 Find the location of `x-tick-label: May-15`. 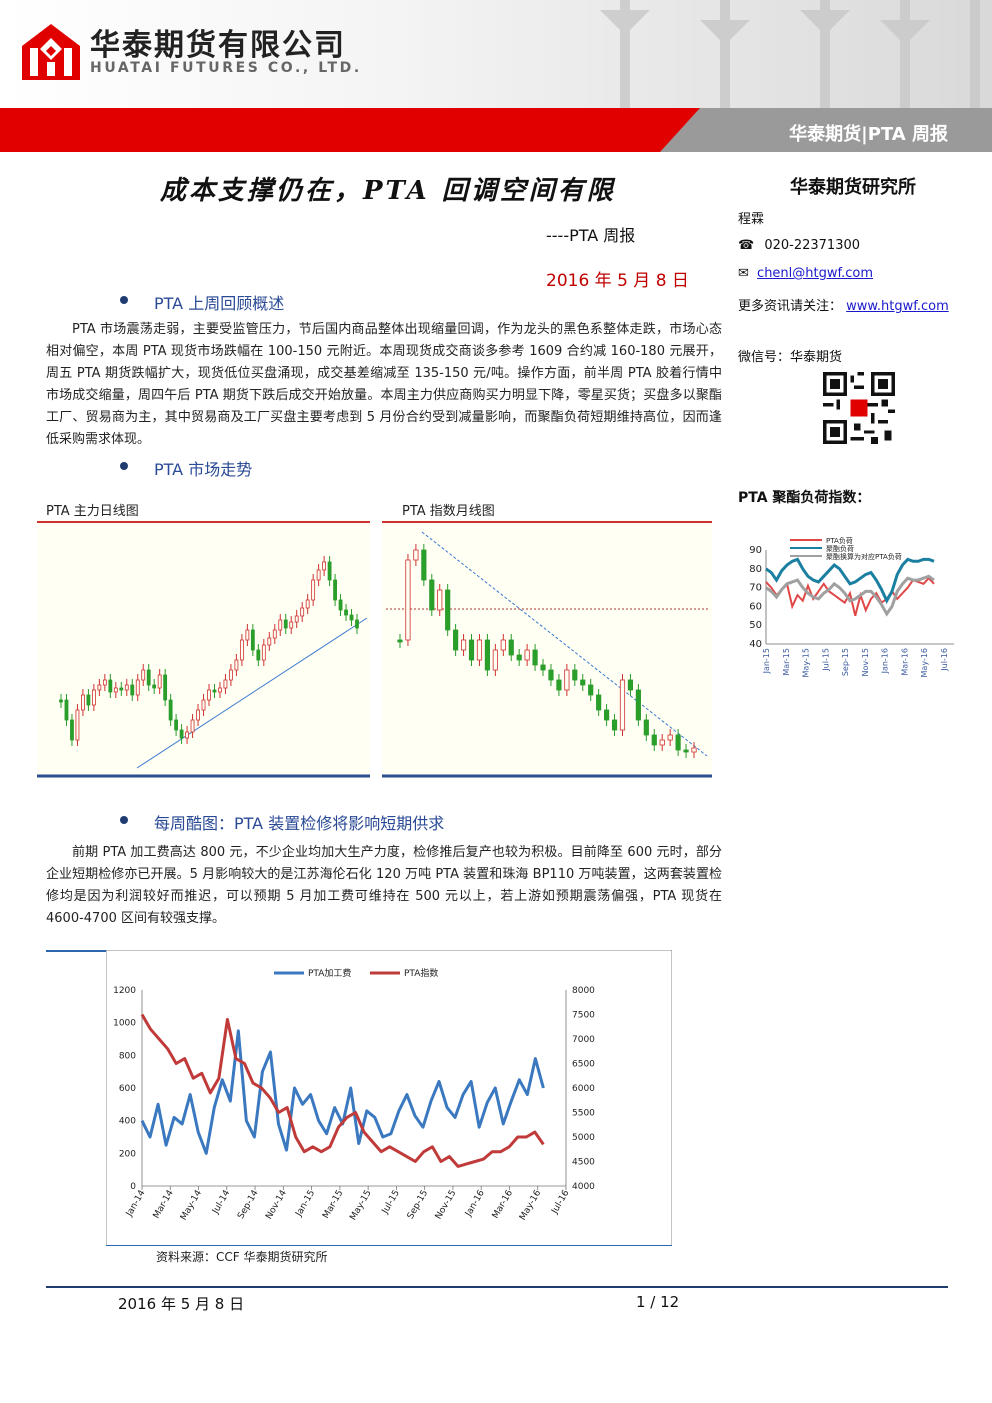

x-tick-label: May-15 is located at coordinates (806, 662).